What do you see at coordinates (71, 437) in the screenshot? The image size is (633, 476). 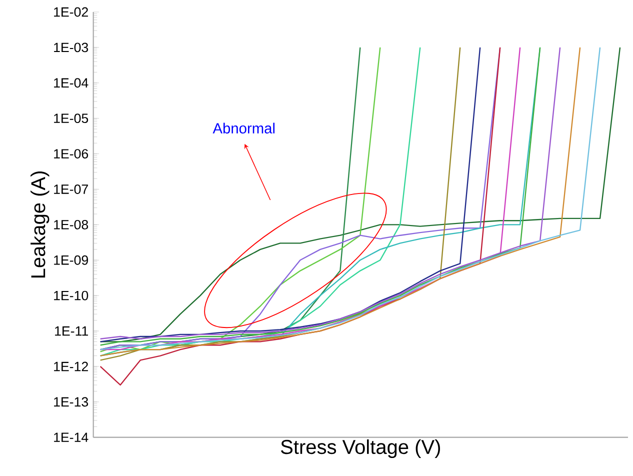 I see `y-tick-label: 1E-14` at bounding box center [71, 437].